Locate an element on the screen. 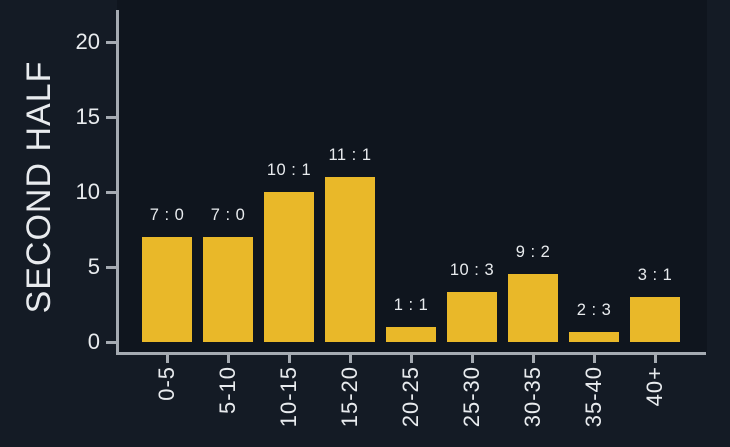 The height and width of the screenshot is (447, 730). bar-value-label: 11 : 1 is located at coordinates (350, 155).